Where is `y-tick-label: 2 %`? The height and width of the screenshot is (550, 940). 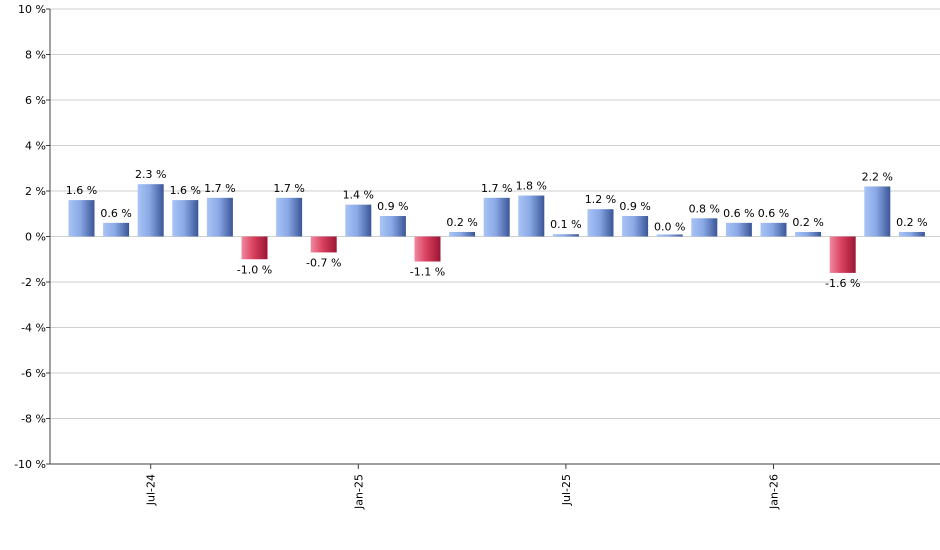
y-tick-label: 2 % is located at coordinates (35, 191).